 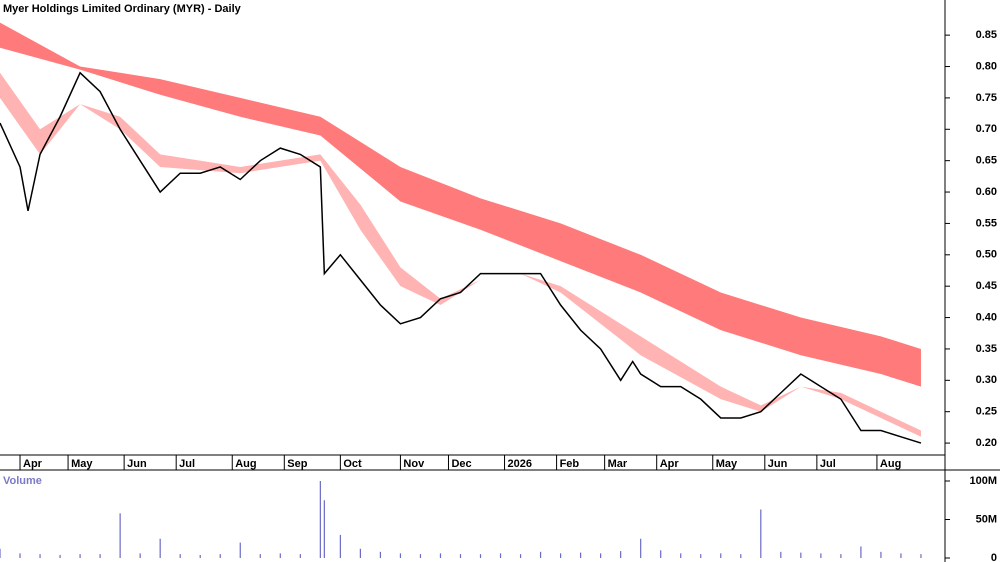 What do you see at coordinates (986, 192) in the screenshot?
I see `y-tick-label: 0.60` at bounding box center [986, 192].